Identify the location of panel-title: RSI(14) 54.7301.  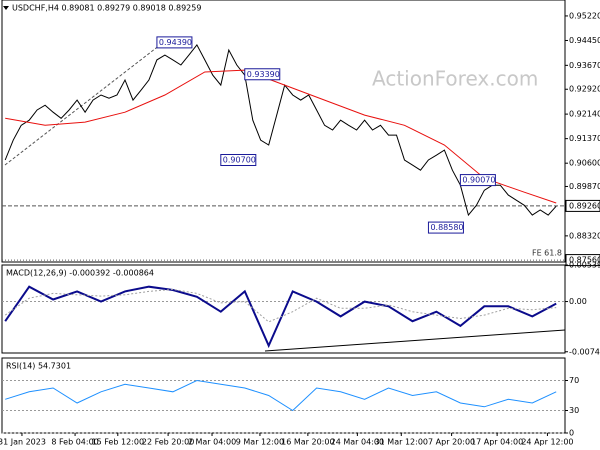
(38, 366).